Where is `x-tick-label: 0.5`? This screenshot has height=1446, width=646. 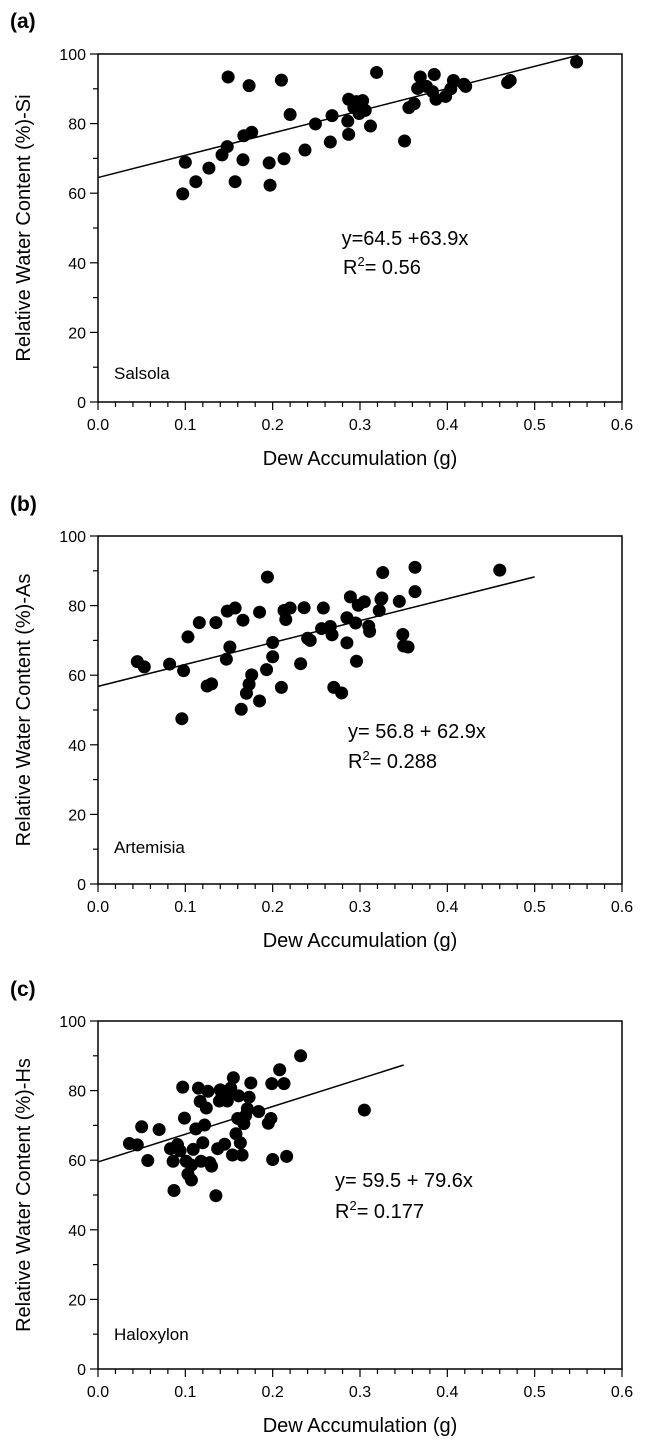 x-tick-label: 0.5 is located at coordinates (535, 907).